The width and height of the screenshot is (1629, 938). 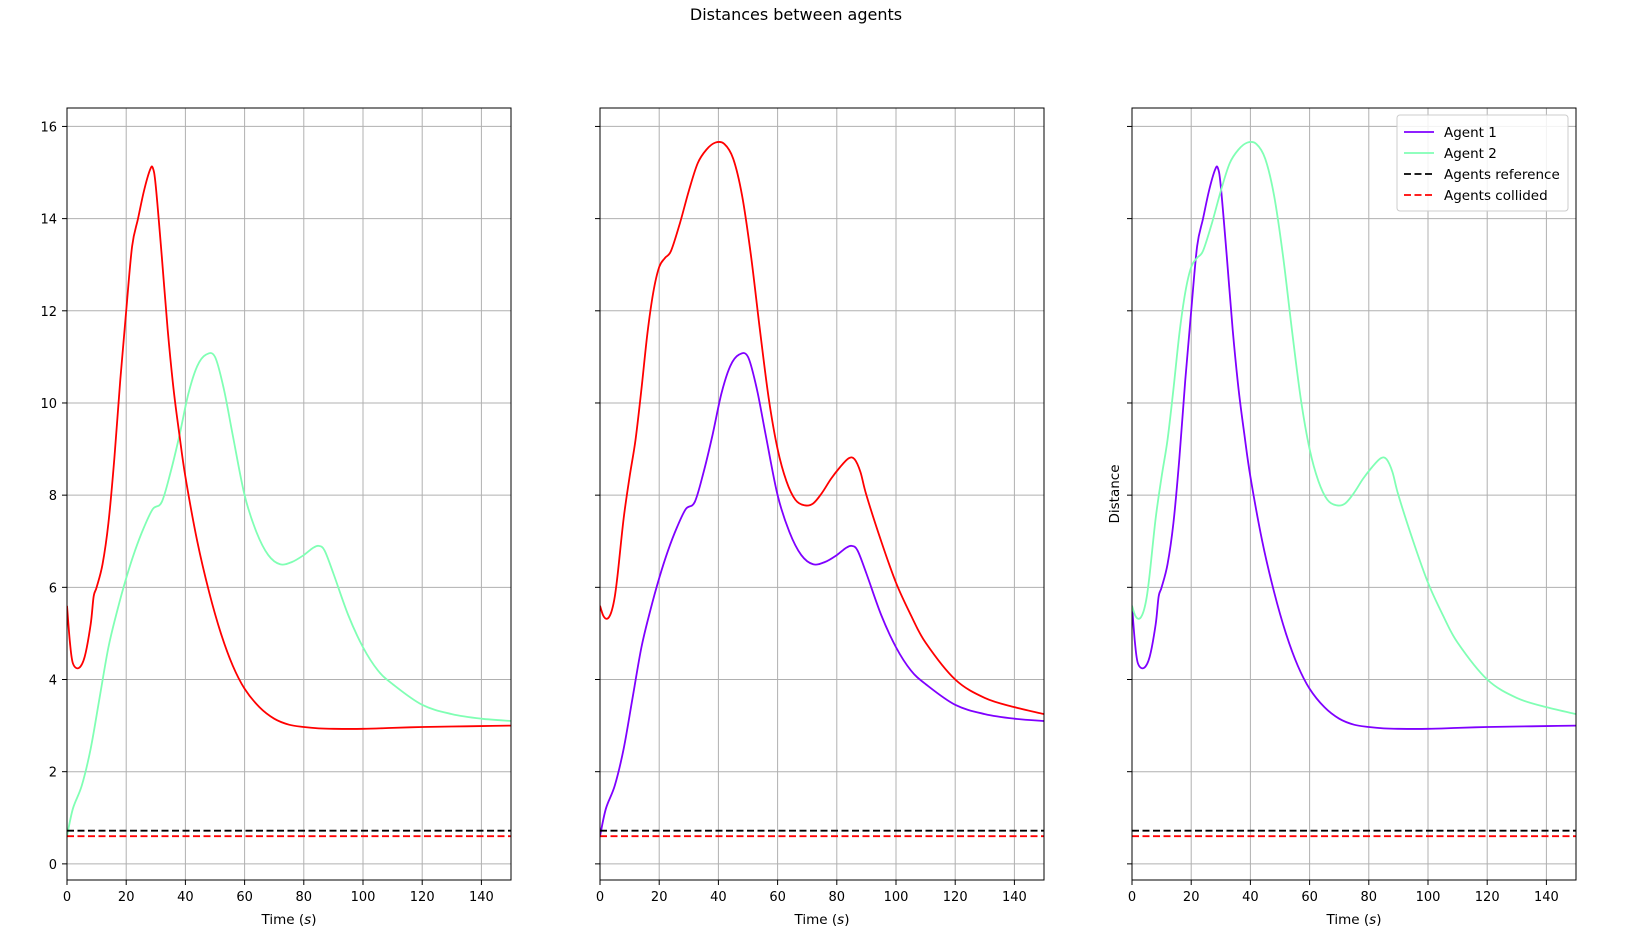 I want to click on y-axis-label: Distance, so click(x=1115, y=493).